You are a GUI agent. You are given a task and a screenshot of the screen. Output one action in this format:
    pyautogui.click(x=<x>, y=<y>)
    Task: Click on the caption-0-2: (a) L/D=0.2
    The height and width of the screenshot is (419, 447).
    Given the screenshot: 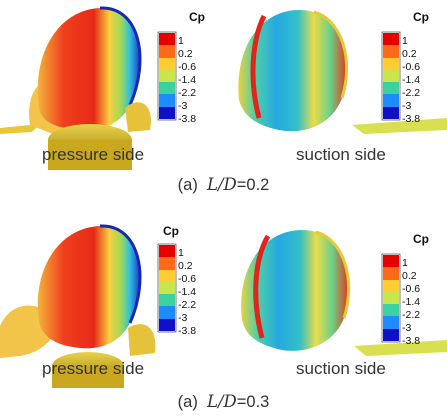 What is the action you would take?
    pyautogui.click(x=223, y=184)
    